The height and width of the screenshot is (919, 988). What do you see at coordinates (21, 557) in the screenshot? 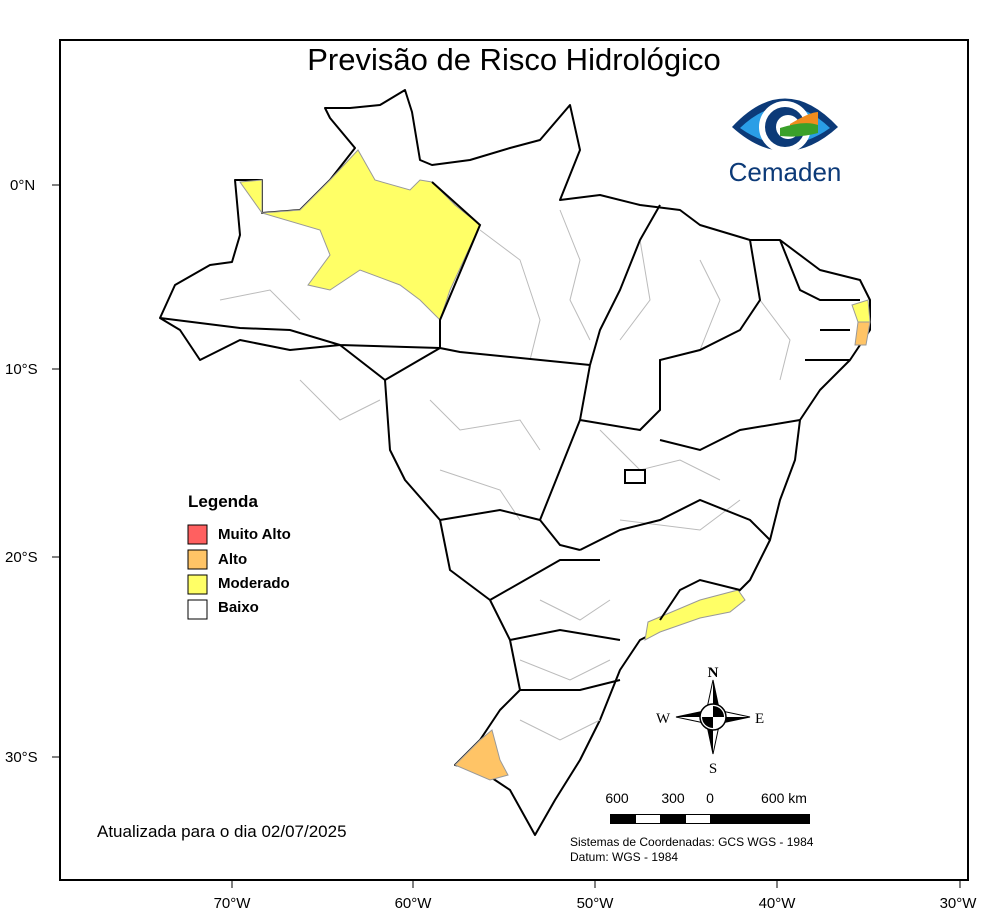
I see `lat-tick: 20°S` at bounding box center [21, 557].